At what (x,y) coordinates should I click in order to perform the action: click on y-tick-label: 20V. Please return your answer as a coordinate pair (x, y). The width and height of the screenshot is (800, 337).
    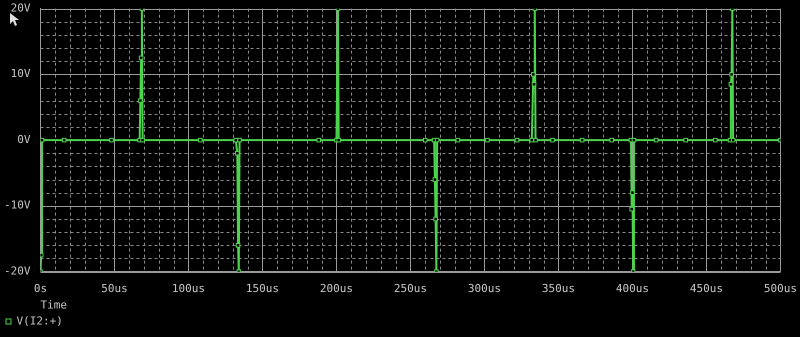
    Looking at the image, I should click on (20, 7).